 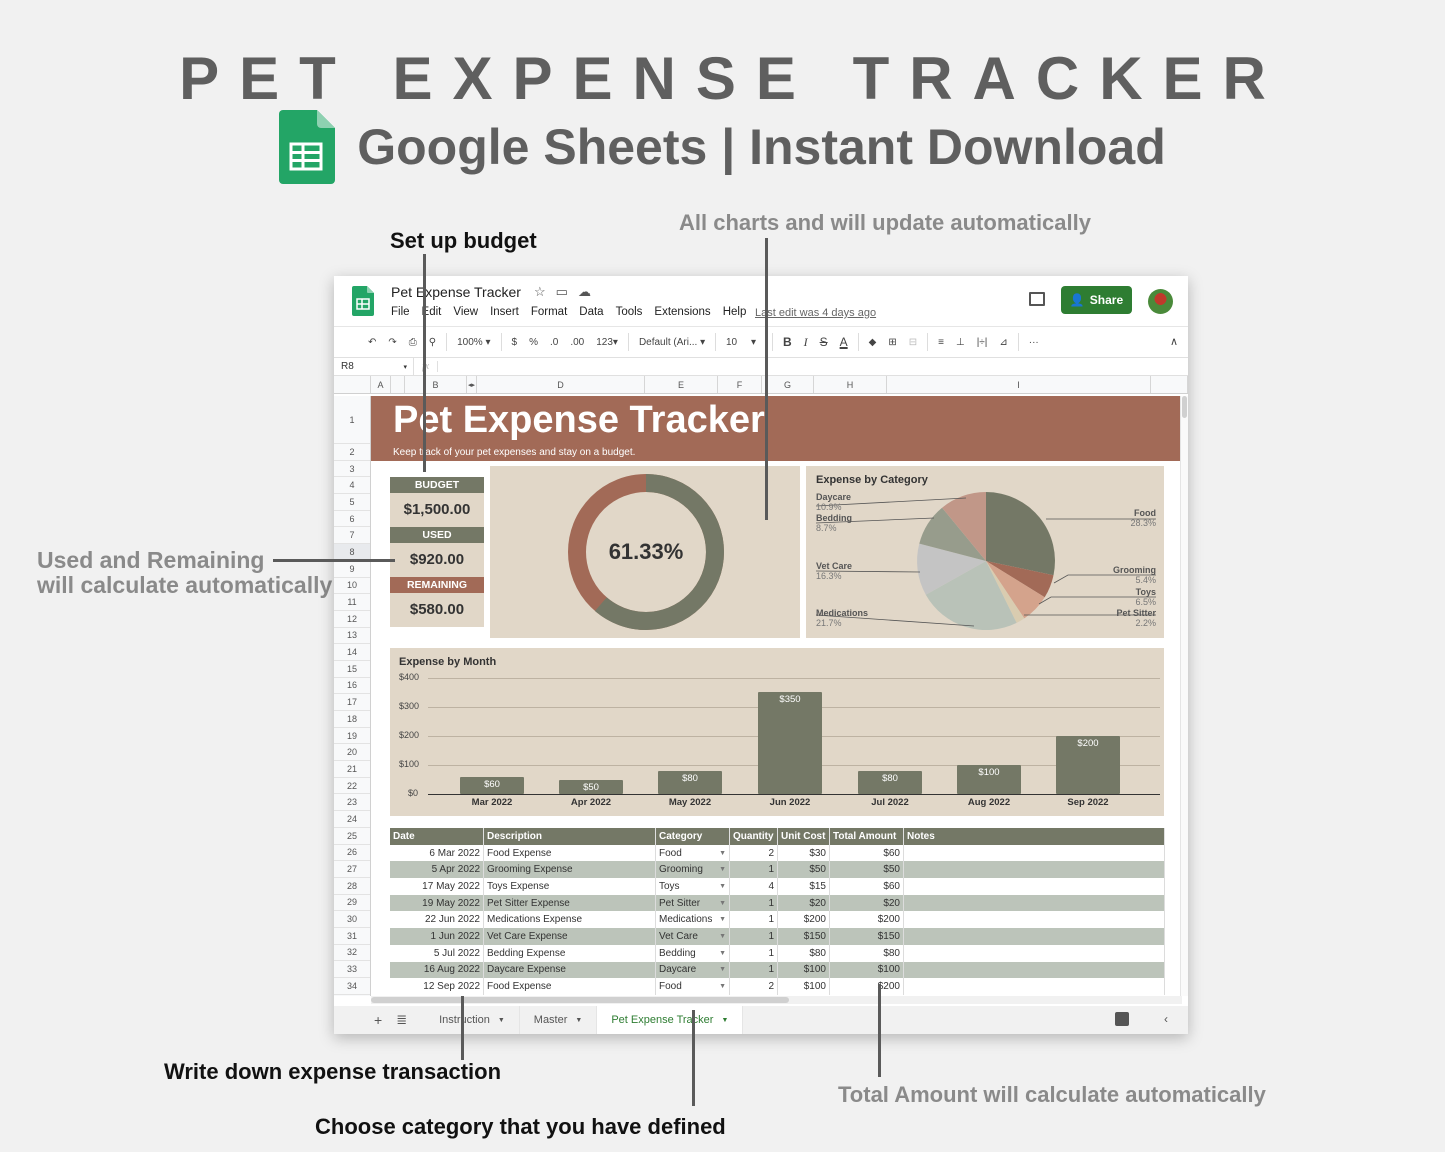 What do you see at coordinates (804, 836) in the screenshot?
I see `header-unit-cost: Unit Cost` at bounding box center [804, 836].